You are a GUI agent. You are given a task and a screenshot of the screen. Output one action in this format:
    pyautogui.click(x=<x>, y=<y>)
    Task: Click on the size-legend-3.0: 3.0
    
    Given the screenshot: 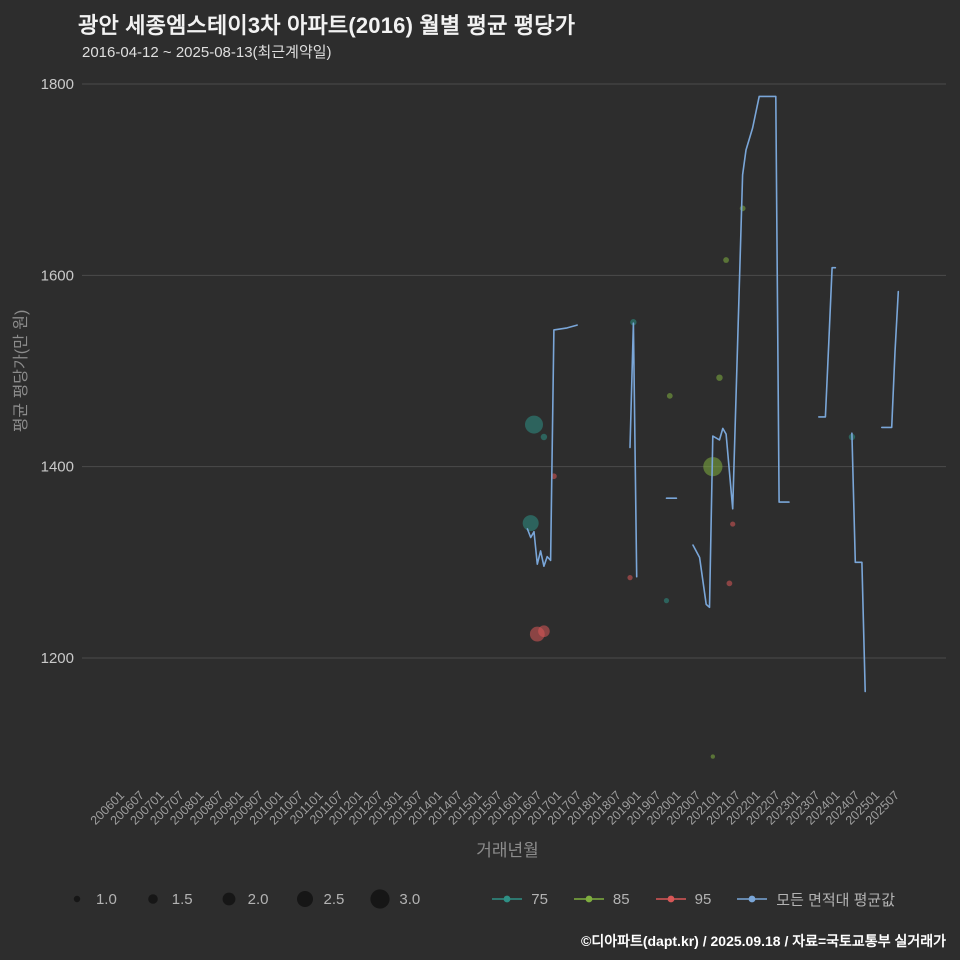 What is the action you would take?
    pyautogui.click(x=394, y=899)
    